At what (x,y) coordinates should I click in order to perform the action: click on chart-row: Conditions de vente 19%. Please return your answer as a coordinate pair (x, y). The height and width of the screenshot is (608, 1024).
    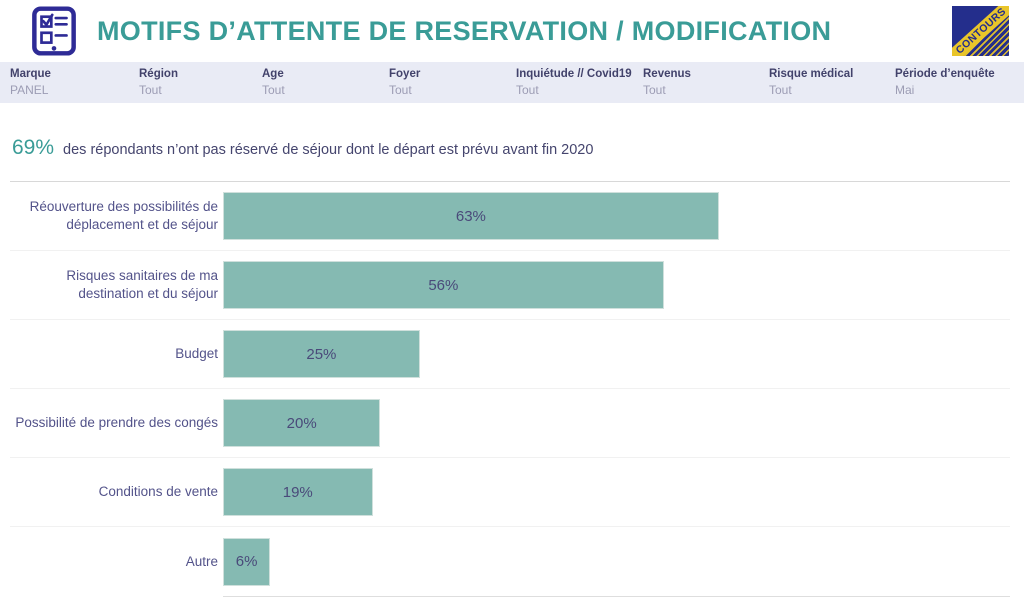
    Looking at the image, I should click on (510, 492).